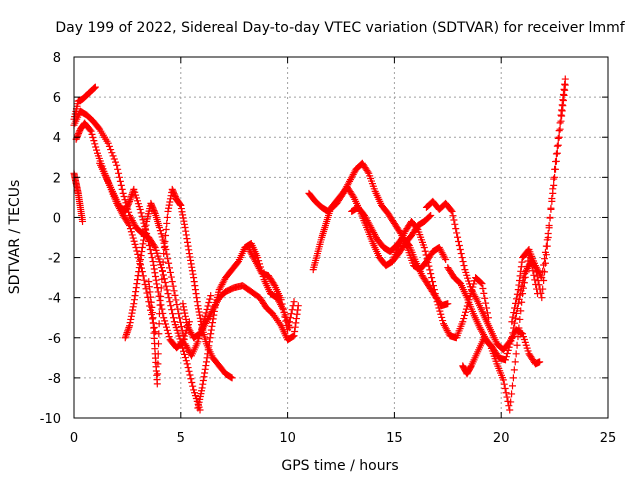 The width and height of the screenshot is (640, 480). I want to click on series-track-n, so click(440, 279).